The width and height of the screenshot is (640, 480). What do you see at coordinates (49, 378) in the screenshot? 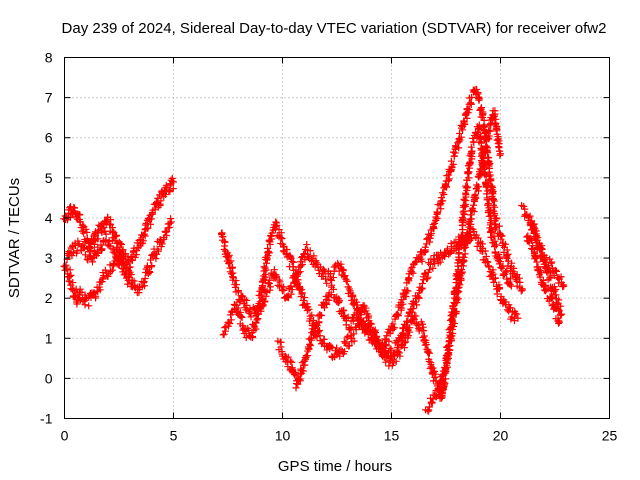
I see `y-tick-label: 0` at bounding box center [49, 378].